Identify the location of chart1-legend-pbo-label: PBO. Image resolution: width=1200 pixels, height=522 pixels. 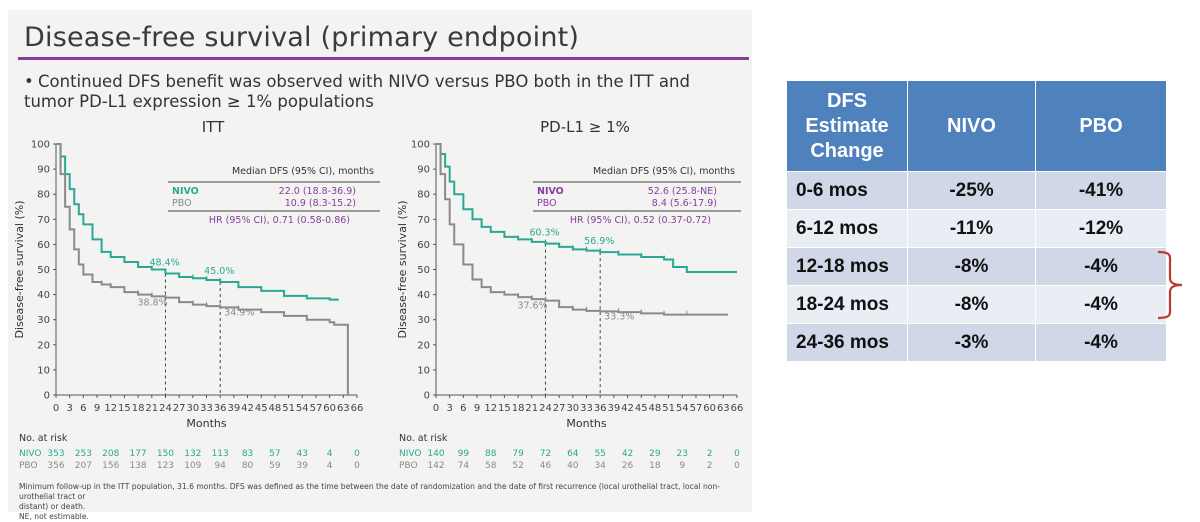
(182, 203).